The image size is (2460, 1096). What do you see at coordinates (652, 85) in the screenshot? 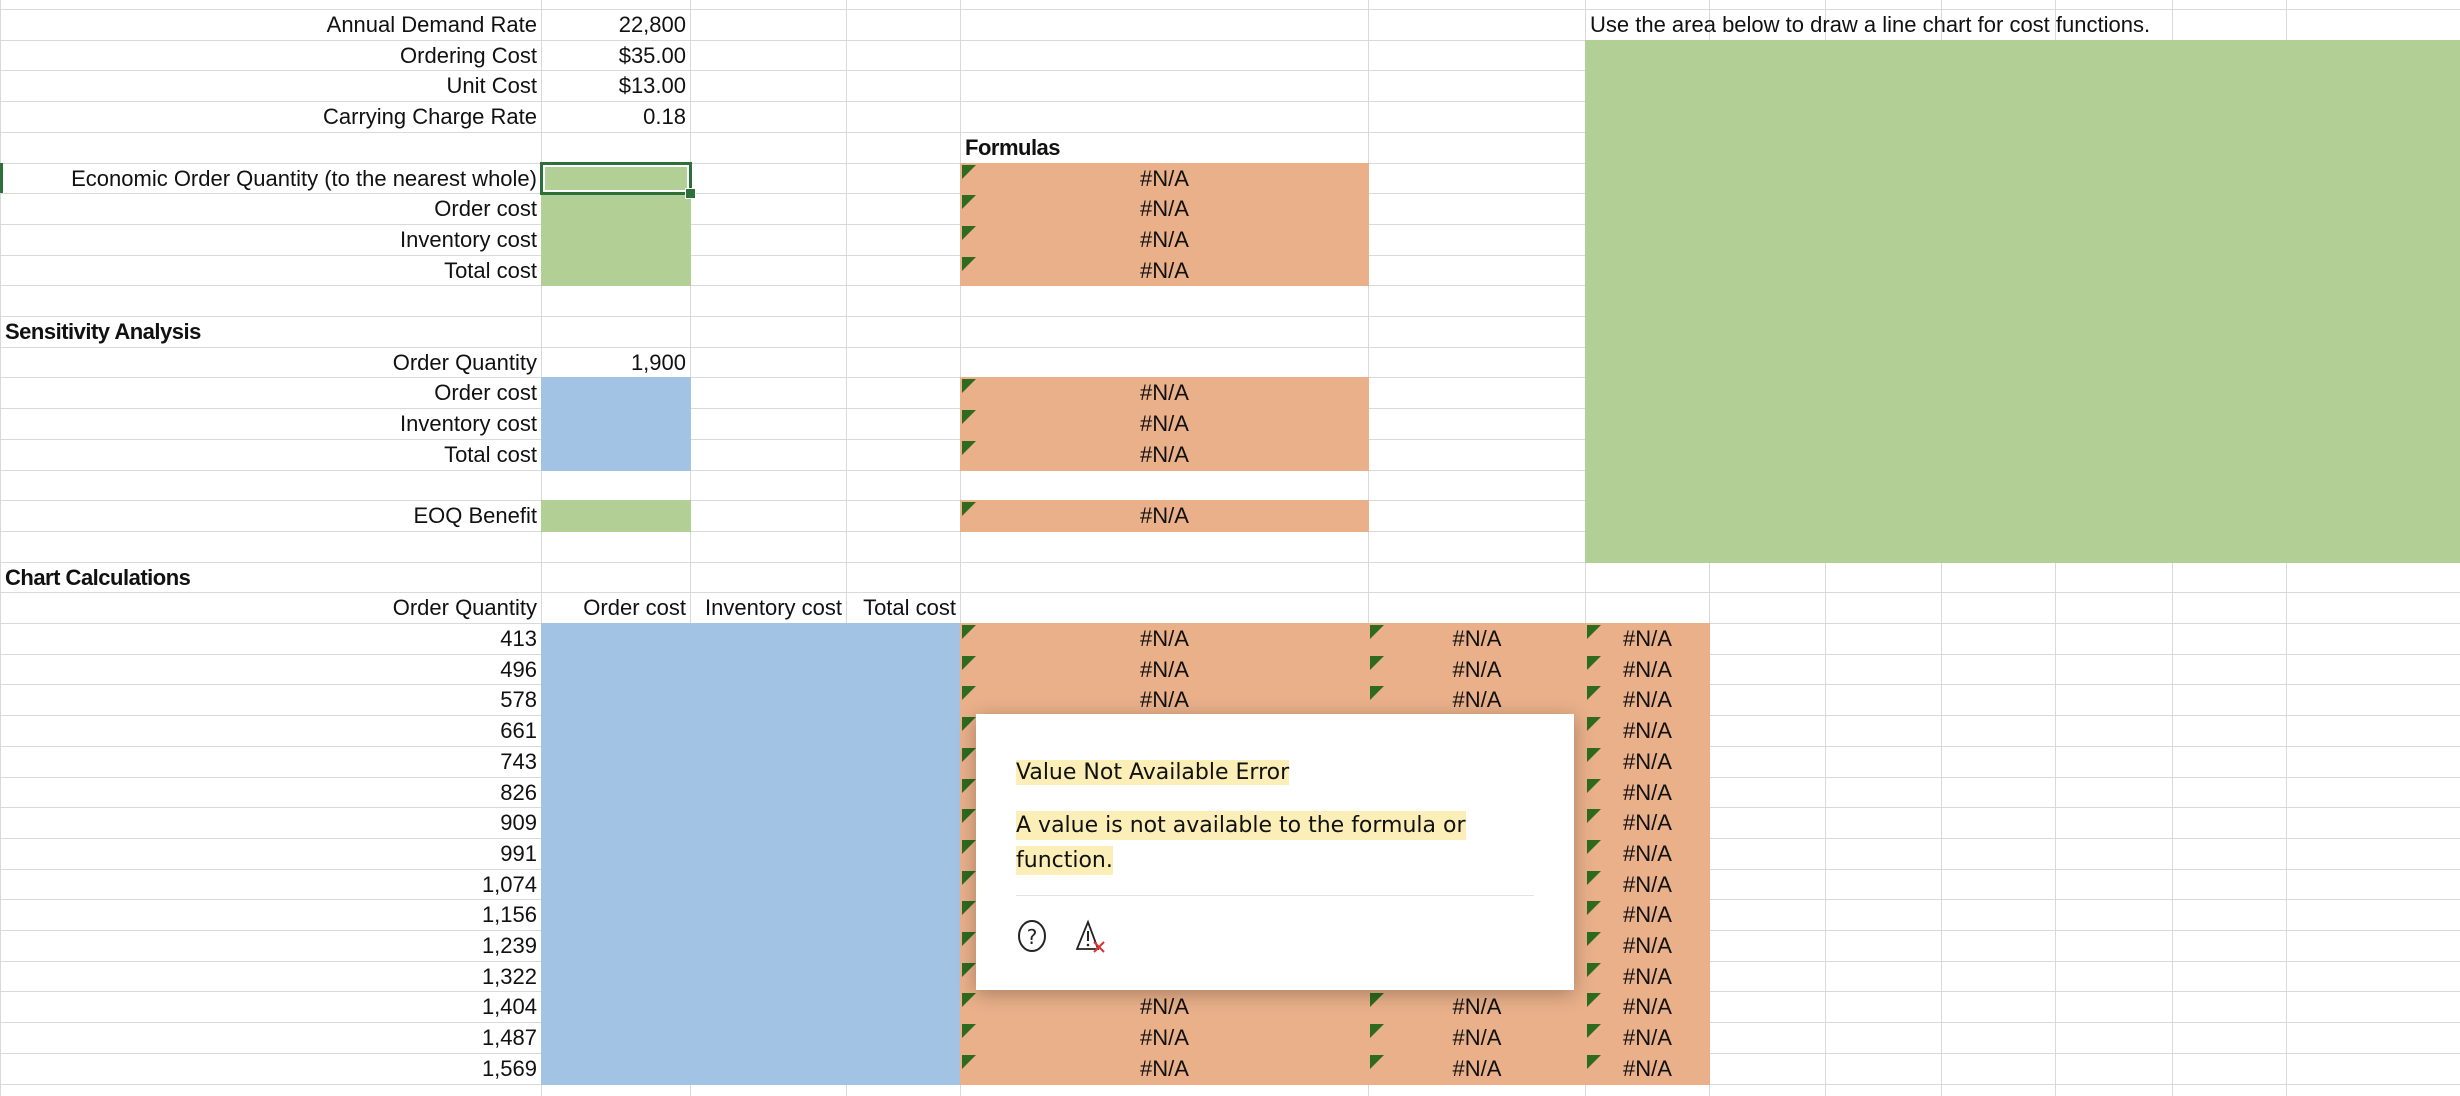
I see `input-value: $13.00` at bounding box center [652, 85].